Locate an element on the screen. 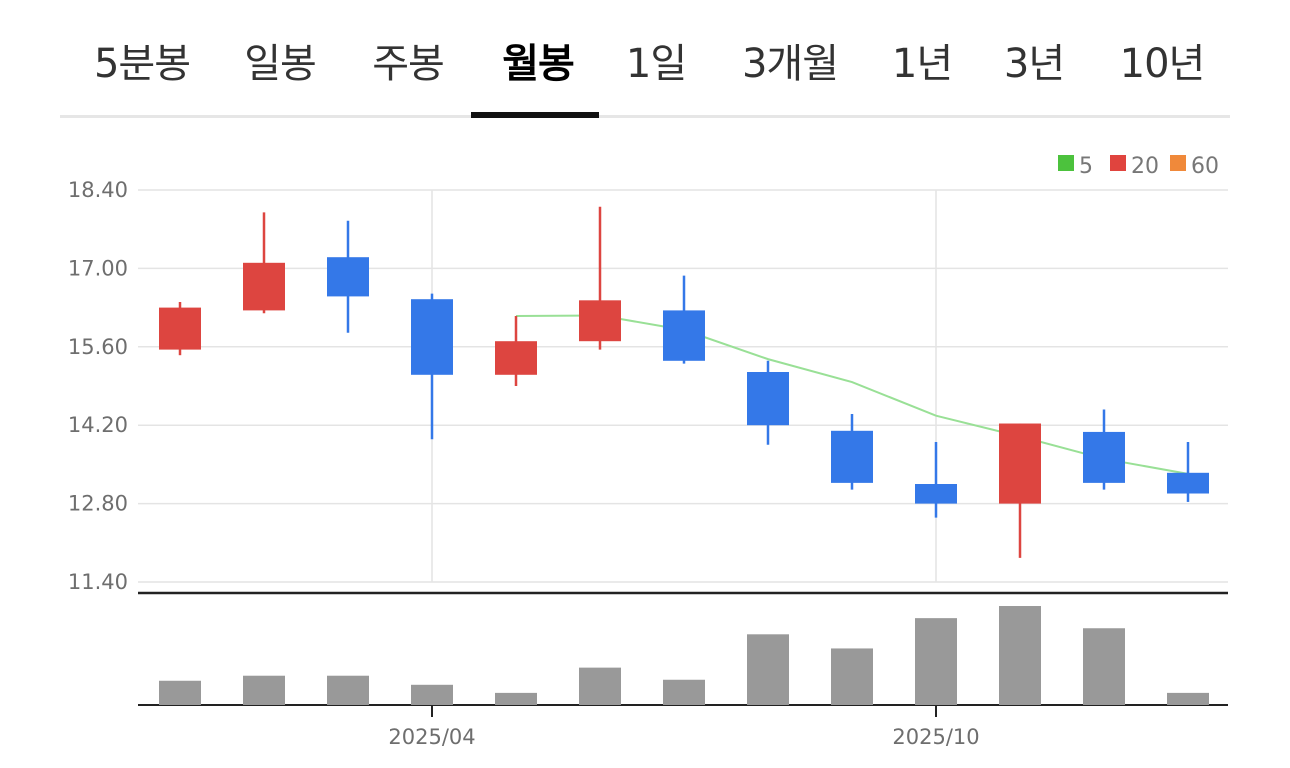 This screenshot has width=1290, height=768. active-tab-underline is located at coordinates (535, 115).